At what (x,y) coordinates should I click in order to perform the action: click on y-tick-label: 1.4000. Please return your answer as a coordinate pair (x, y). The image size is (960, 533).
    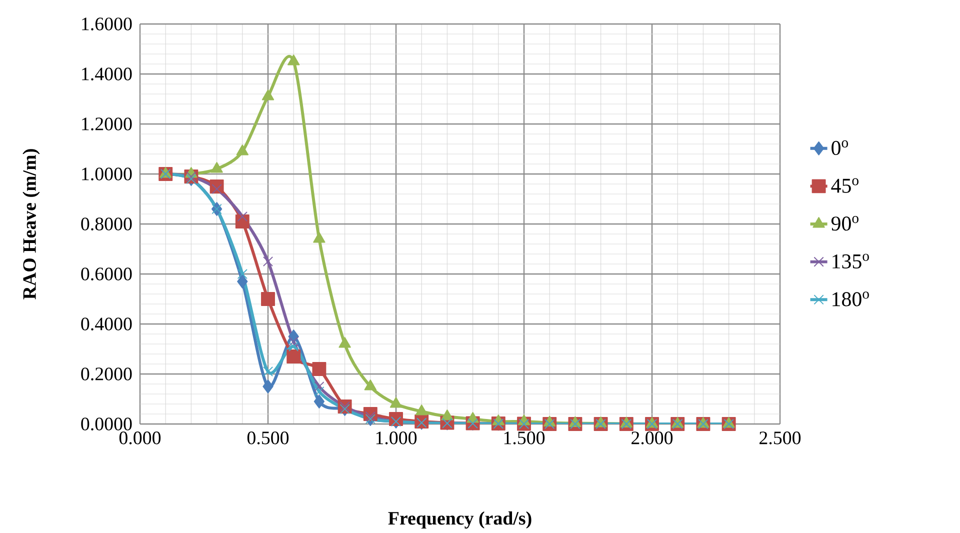
    Looking at the image, I should click on (107, 74).